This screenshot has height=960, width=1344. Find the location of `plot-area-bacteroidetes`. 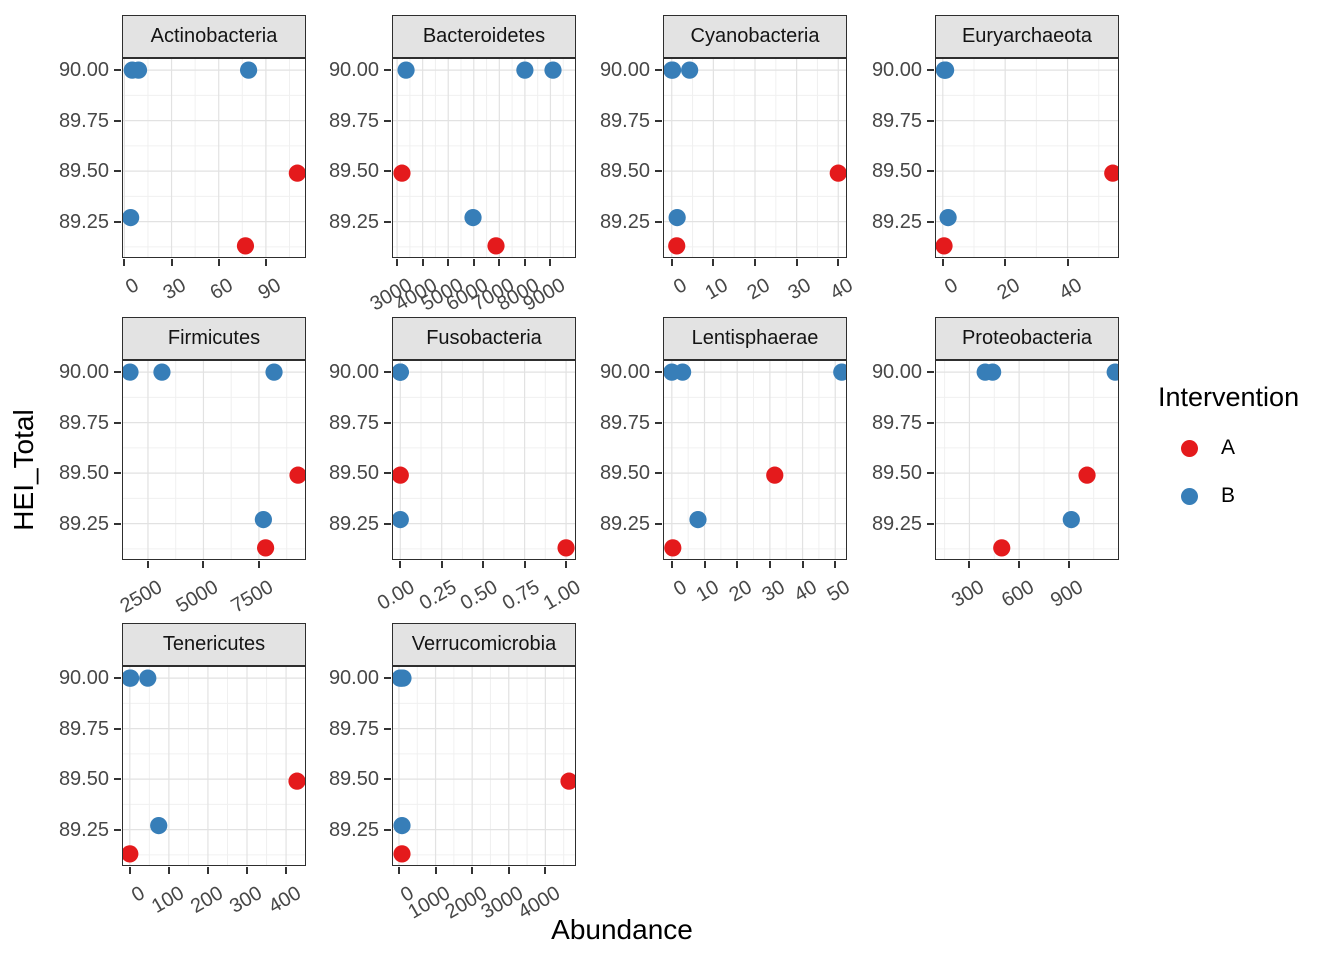

plot-area-bacteroidetes is located at coordinates (484, 158).